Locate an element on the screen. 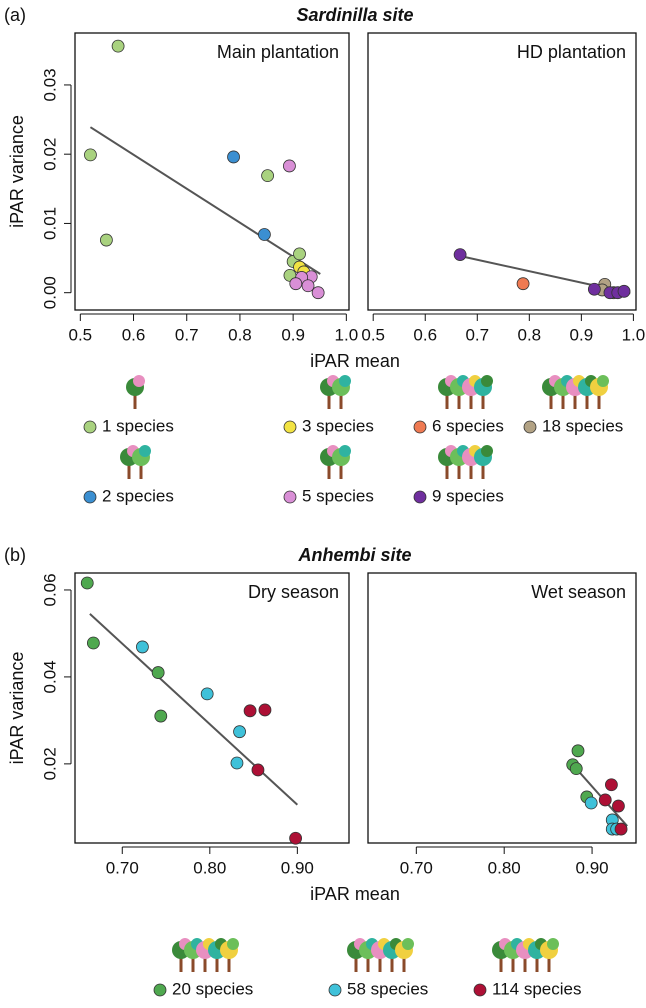 The width and height of the screenshot is (646, 1008). legend-label: 5 species is located at coordinates (338, 495).